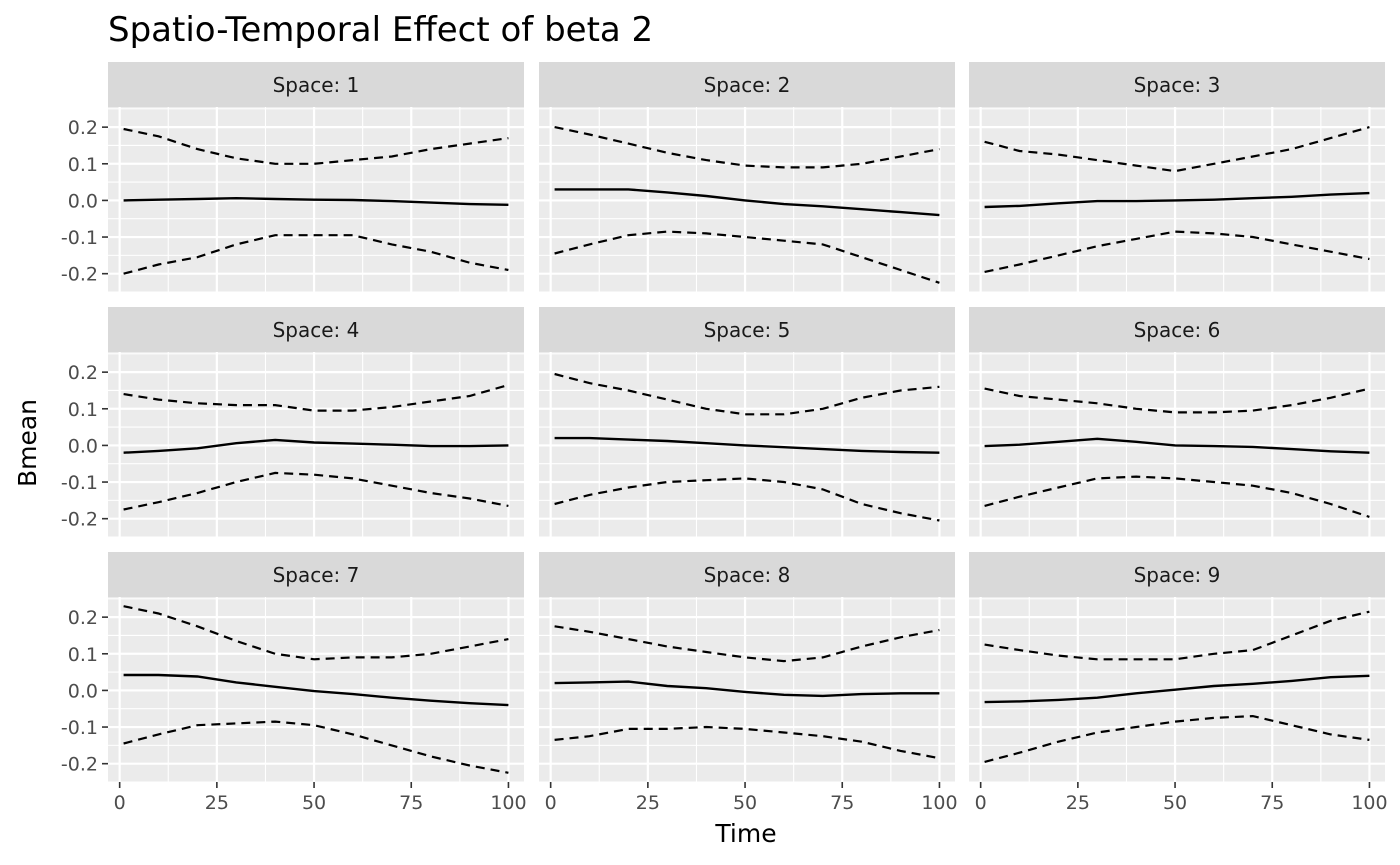 The height and width of the screenshot is (865, 1400). What do you see at coordinates (745, 833) in the screenshot?
I see `x-axis-title: Time` at bounding box center [745, 833].